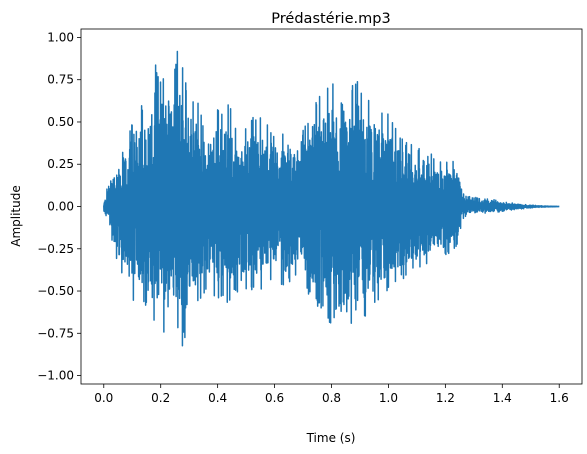 Image resolution: width=587 pixels, height=454 pixels. I want to click on x-tick-label: 1.6, so click(559, 398).